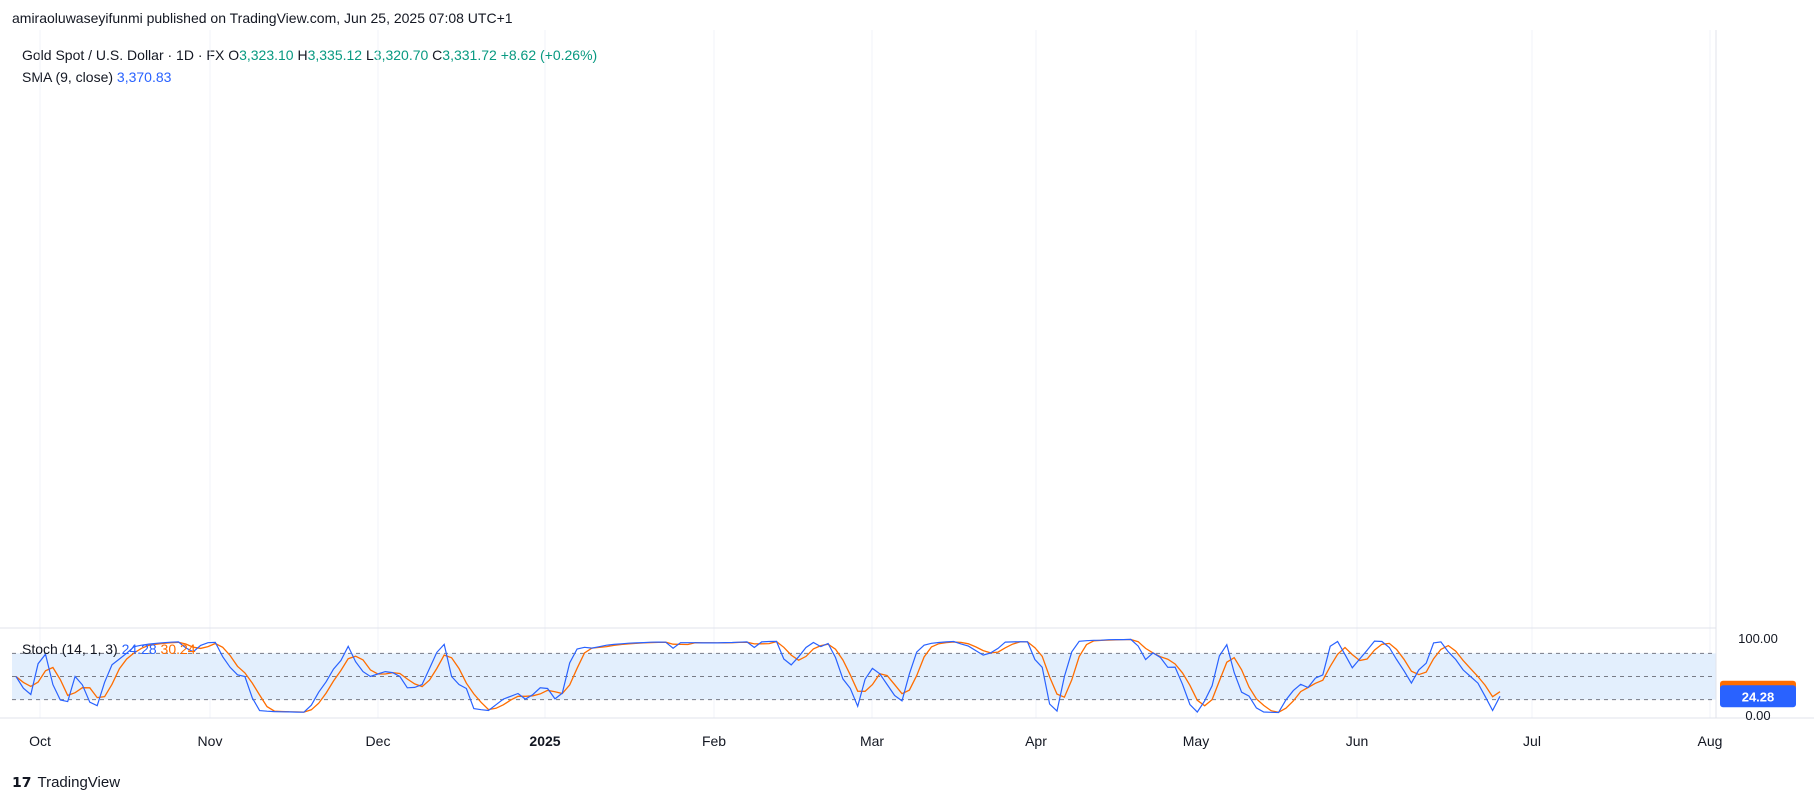 The height and width of the screenshot is (803, 1814). I want to click on x-tick-label: 2025, so click(544, 741).